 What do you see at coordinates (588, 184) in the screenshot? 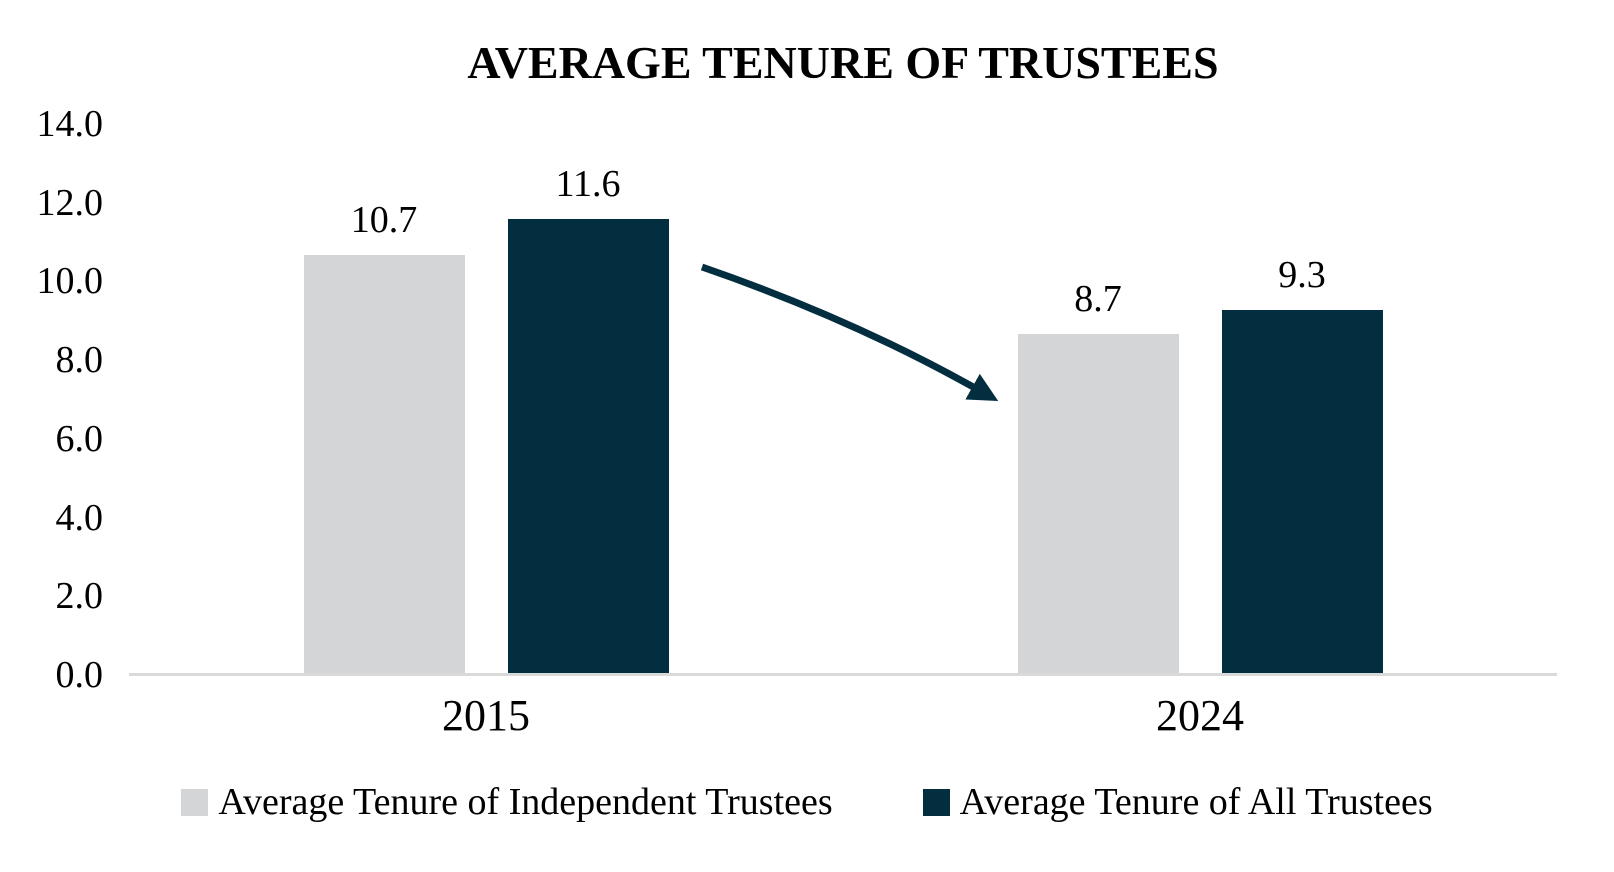
I see `bar-value-label: 11.6` at bounding box center [588, 184].